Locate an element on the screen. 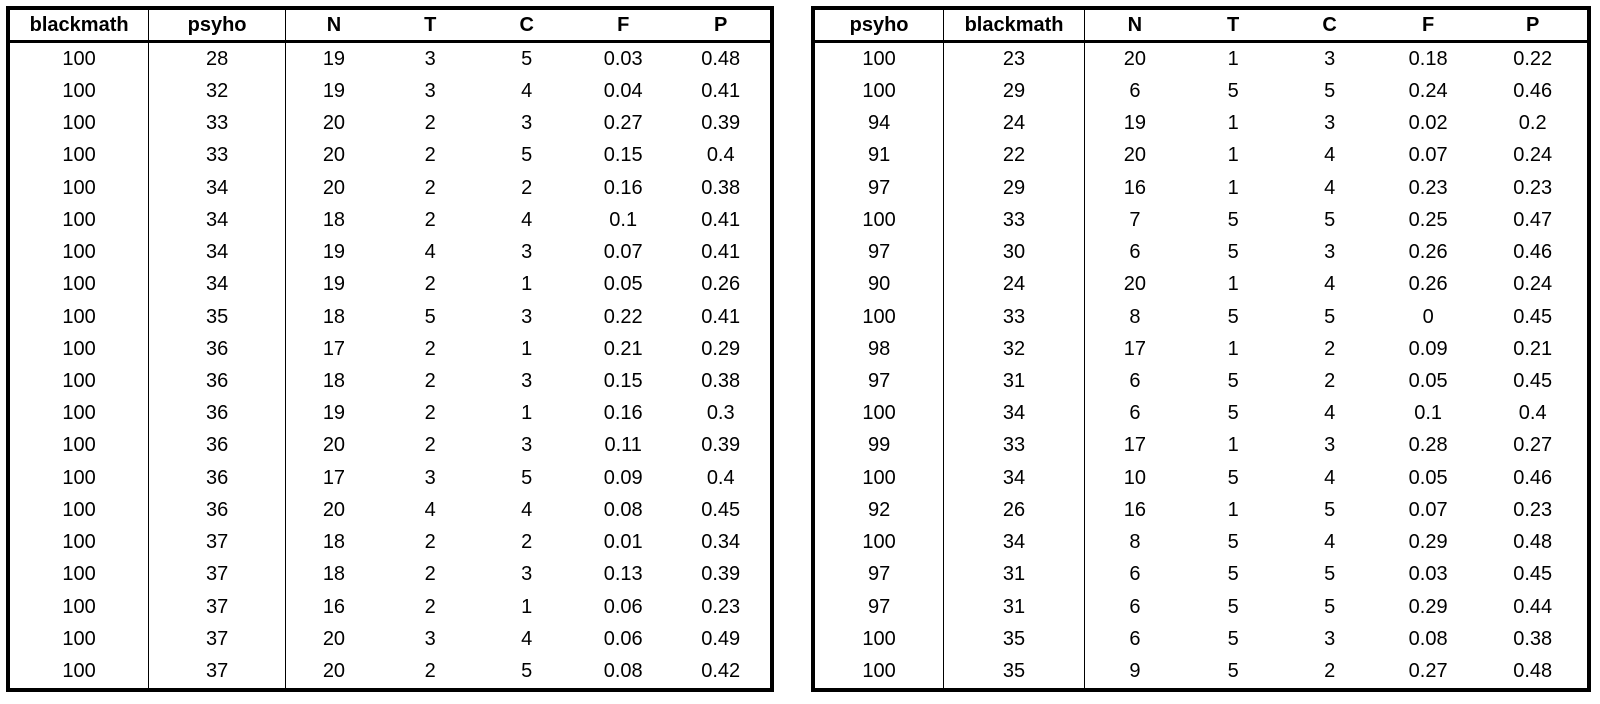  table-row: 100 37 20 2 5 0.08 0.42 is located at coordinates (390, 672).